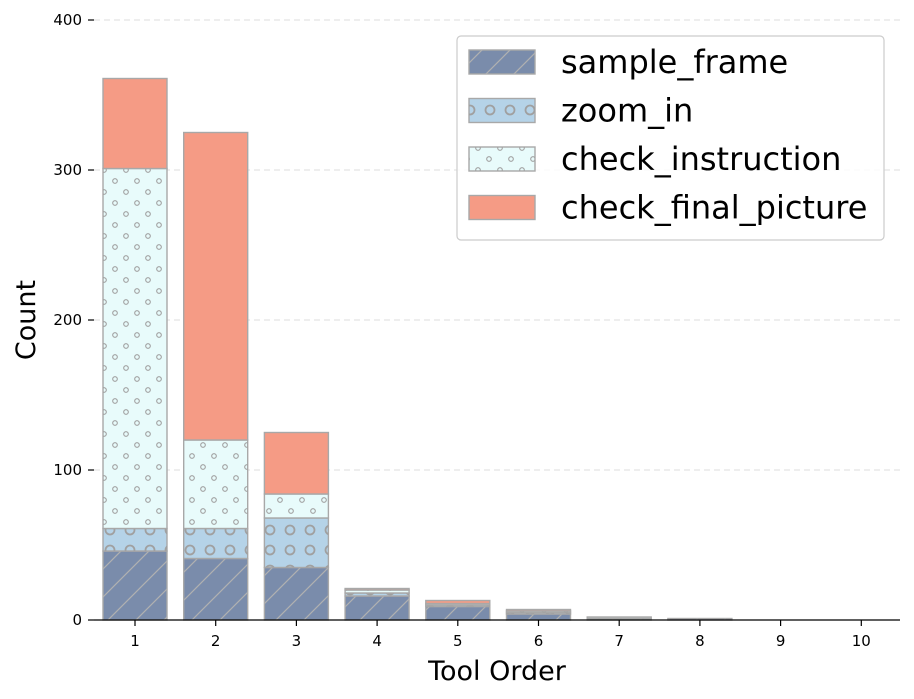 The height and width of the screenshot is (699, 914). What do you see at coordinates (26, 320) in the screenshot?
I see `y-axis-title: Count` at bounding box center [26, 320].